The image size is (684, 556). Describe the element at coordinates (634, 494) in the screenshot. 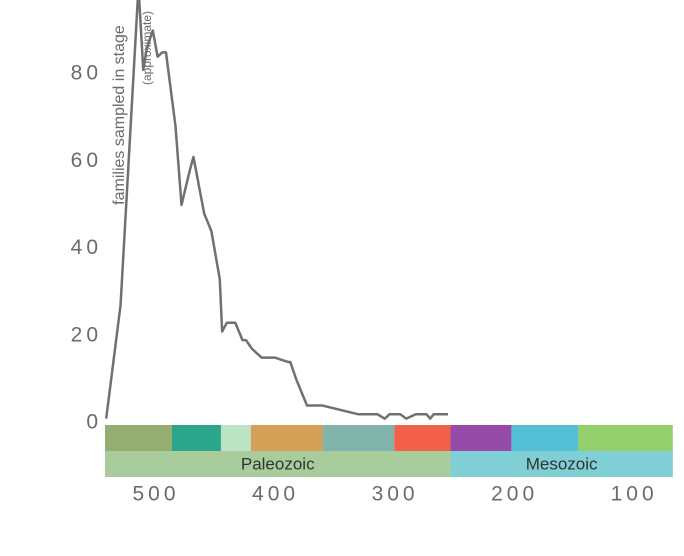

I see `x-tick-label: 100` at that location.